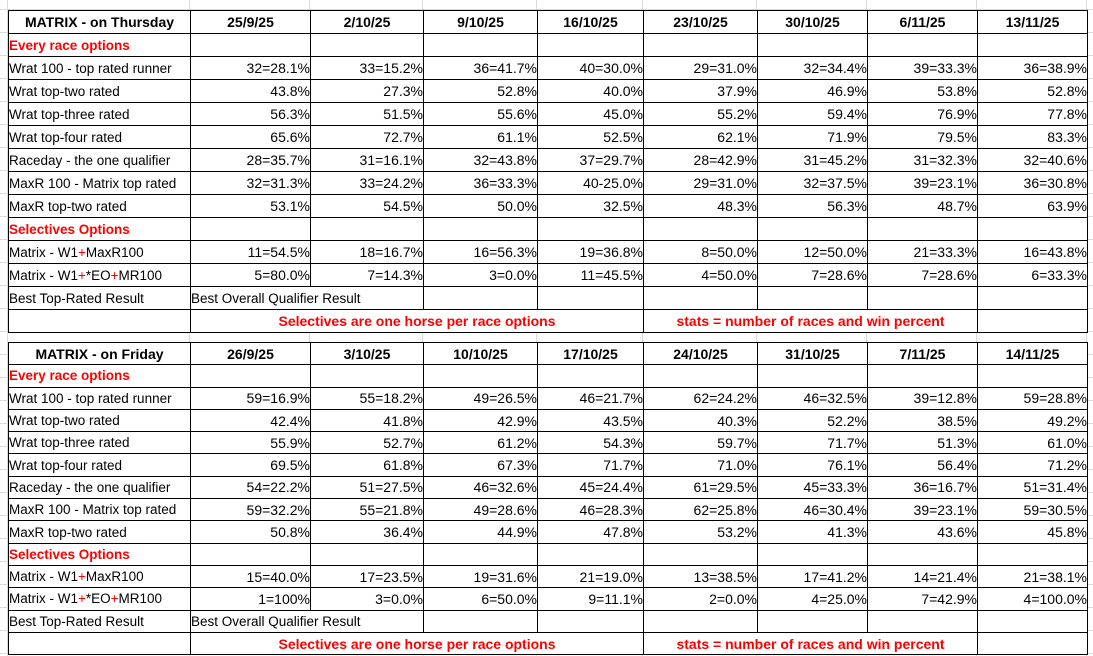  I want to click on cell: 43.6%, so click(922, 532).